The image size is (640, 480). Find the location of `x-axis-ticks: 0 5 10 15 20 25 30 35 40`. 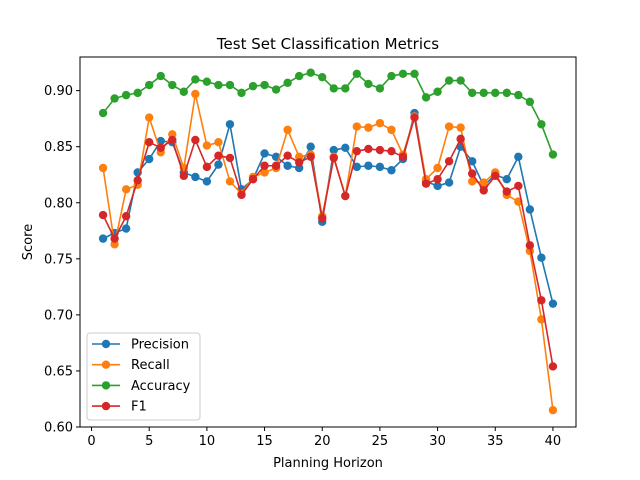

x-axis-ticks: 0 5 10 15 20 25 30 35 40 is located at coordinates (324, 438).